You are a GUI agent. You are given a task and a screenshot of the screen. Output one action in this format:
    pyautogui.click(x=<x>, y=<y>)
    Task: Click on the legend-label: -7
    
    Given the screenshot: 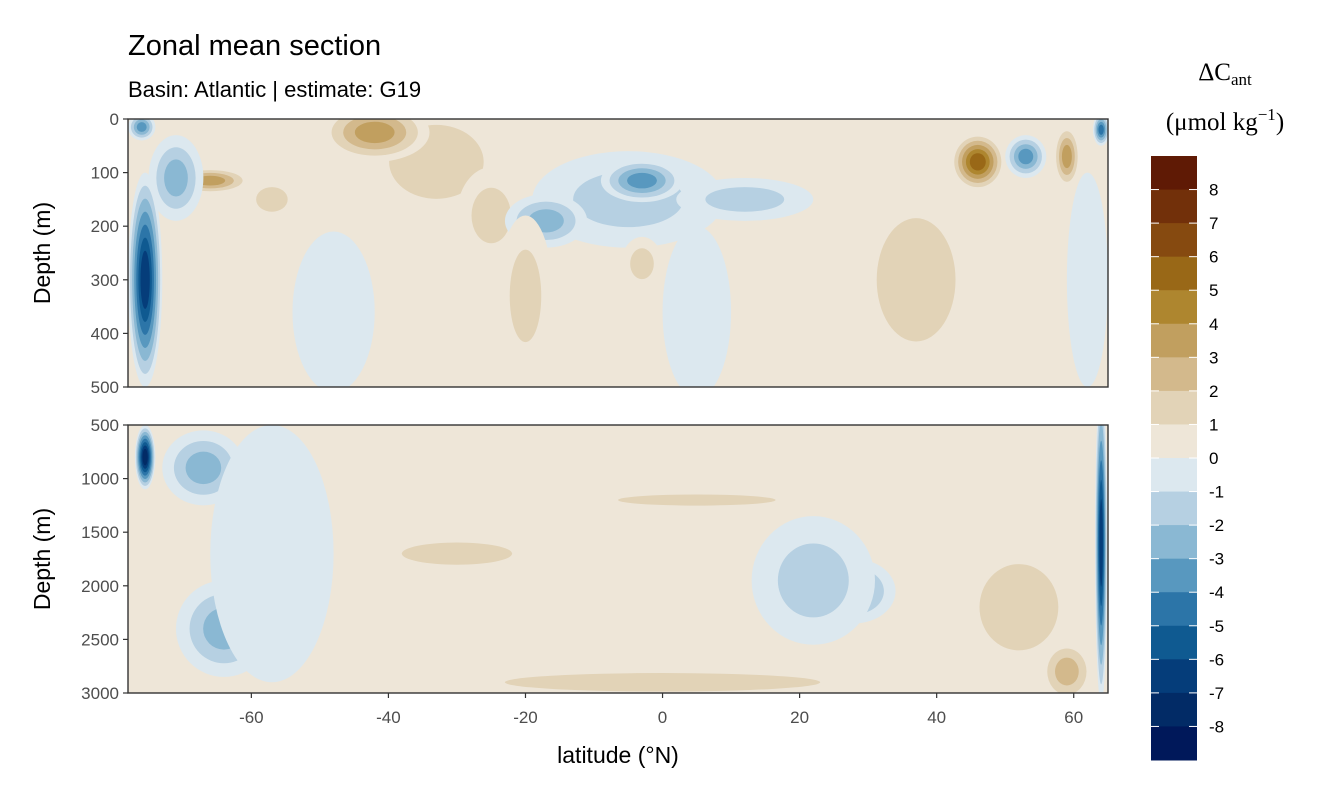 What is the action you would take?
    pyautogui.click(x=1216, y=693)
    